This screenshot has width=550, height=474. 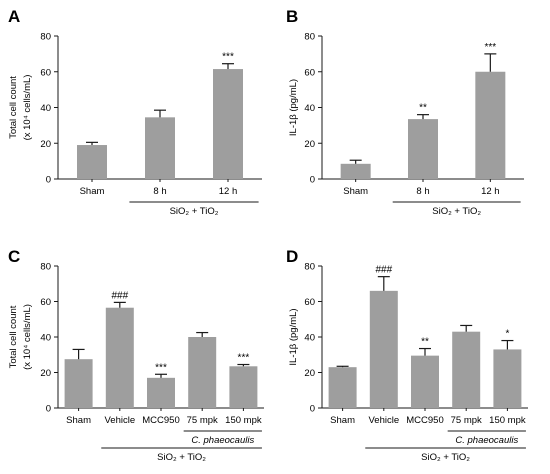 I want to click on significance-label: *, so click(x=507, y=334).